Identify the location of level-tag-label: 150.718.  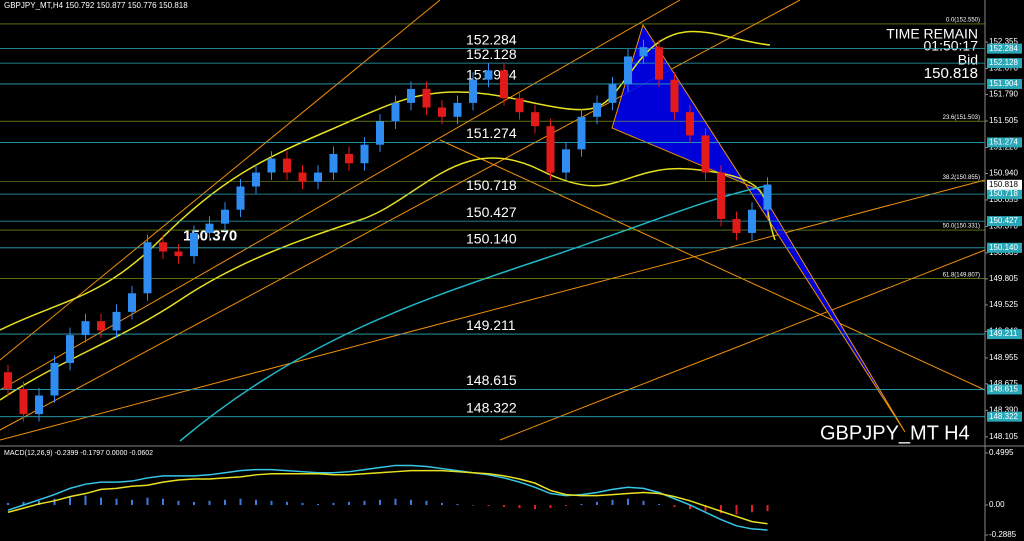
(1003, 193).